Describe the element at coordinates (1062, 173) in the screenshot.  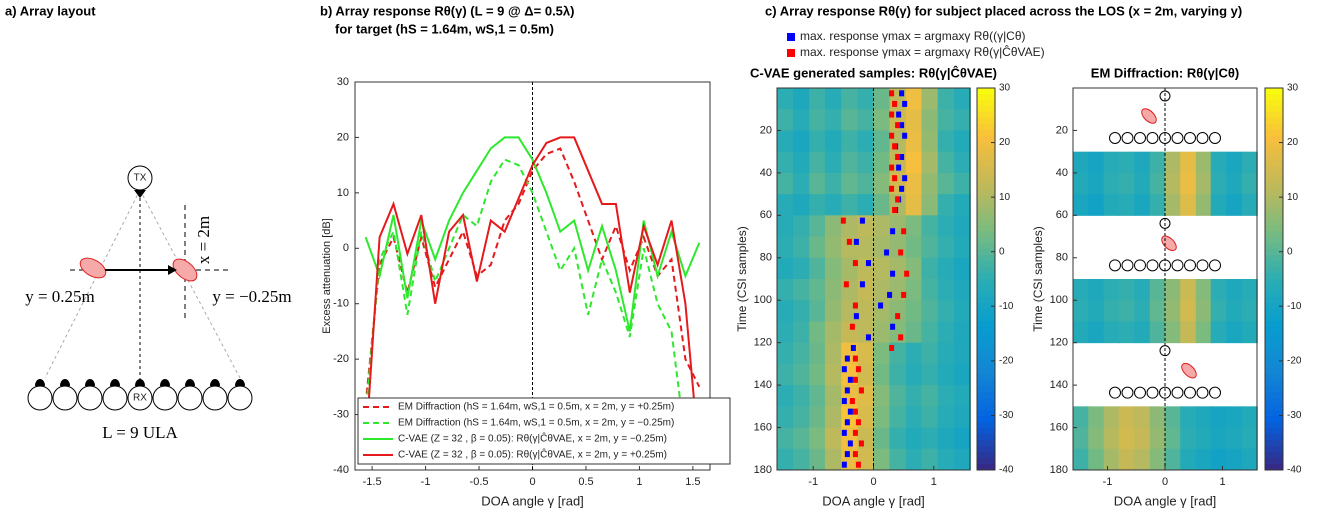
I see `y-tick-label: 40` at that location.